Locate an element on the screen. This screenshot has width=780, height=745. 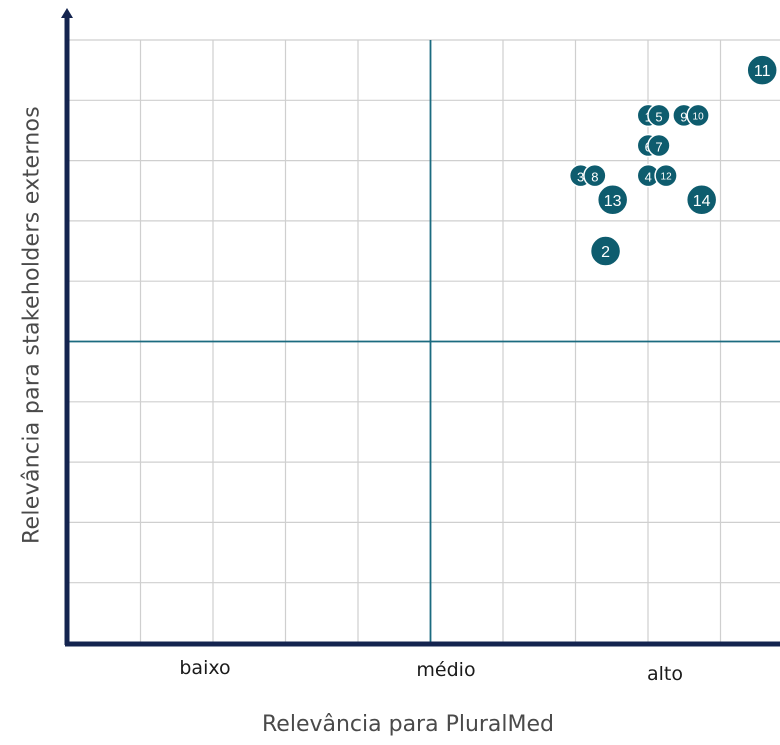
point-label: 8 is located at coordinates (594, 177).